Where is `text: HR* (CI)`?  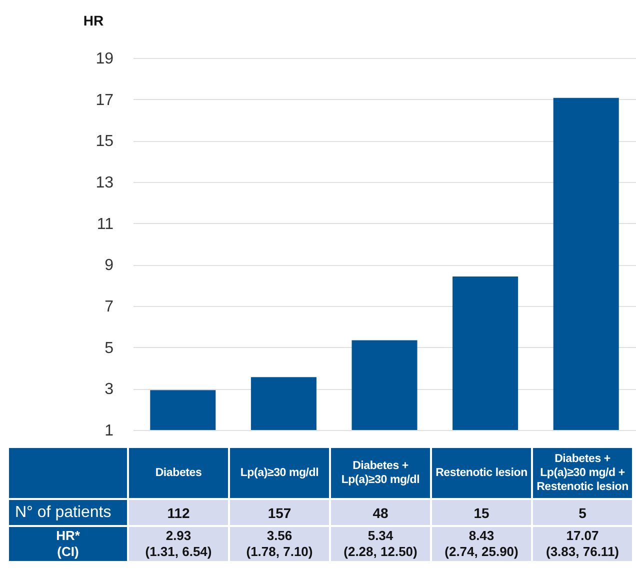 text: HR* (CI) is located at coordinates (68, 544).